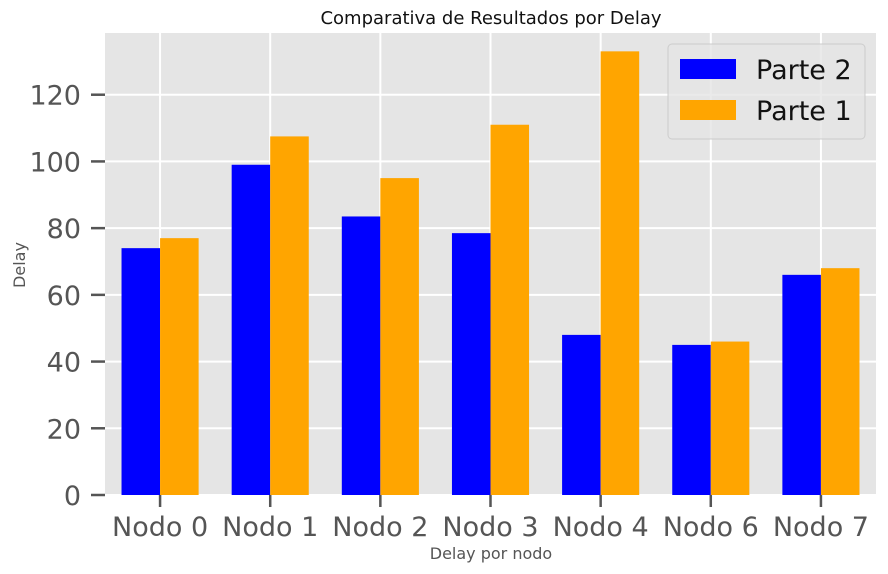 The height and width of the screenshot is (574, 888). I want to click on x-axis-label: Delay por nodo, so click(491, 553).